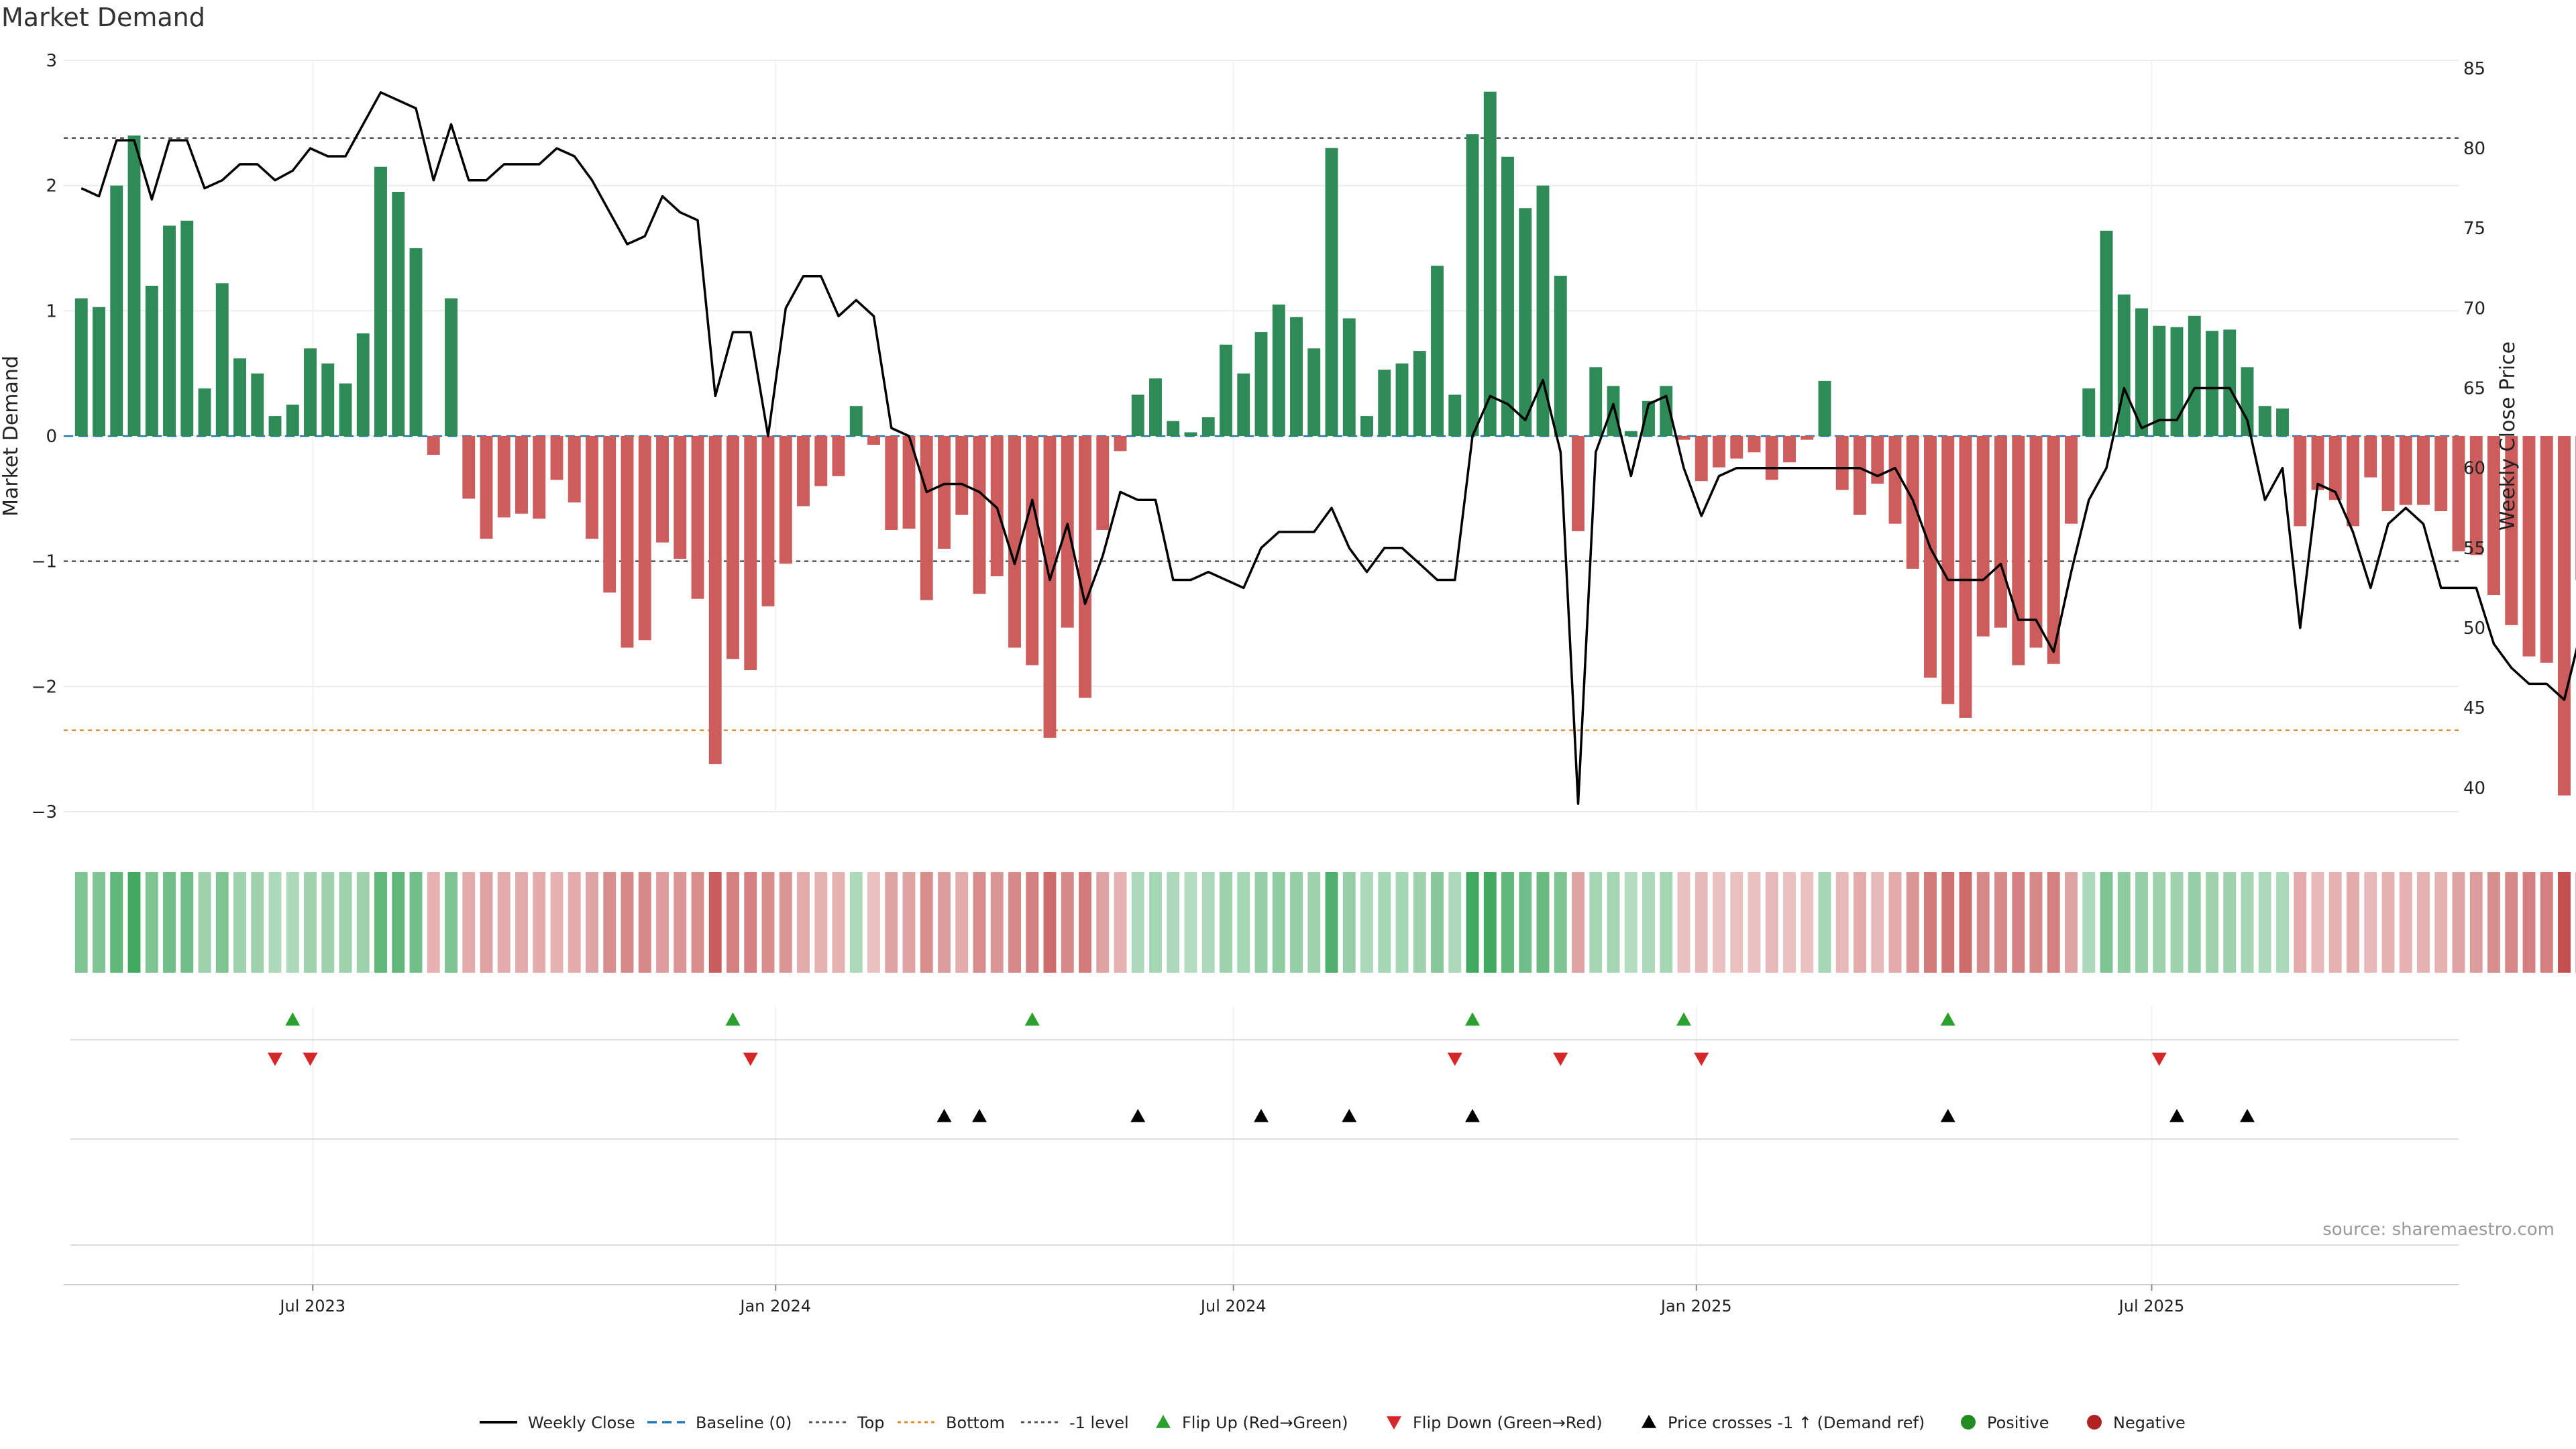 The width and height of the screenshot is (2576, 1449). Describe the element at coordinates (2474, 708) in the screenshot. I see `y2-tick-label: 45` at that location.